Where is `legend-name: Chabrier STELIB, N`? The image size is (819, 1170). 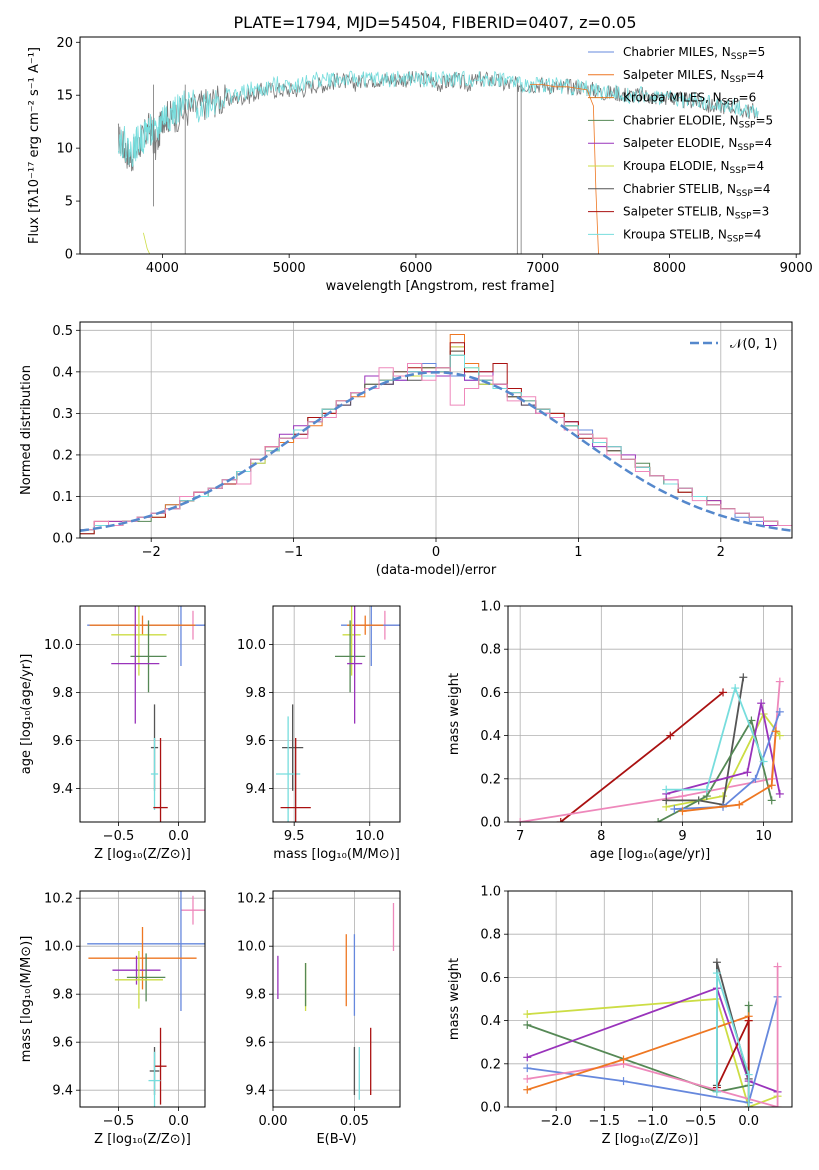 legend-name: Chabrier STELIB, N is located at coordinates (679, 189).